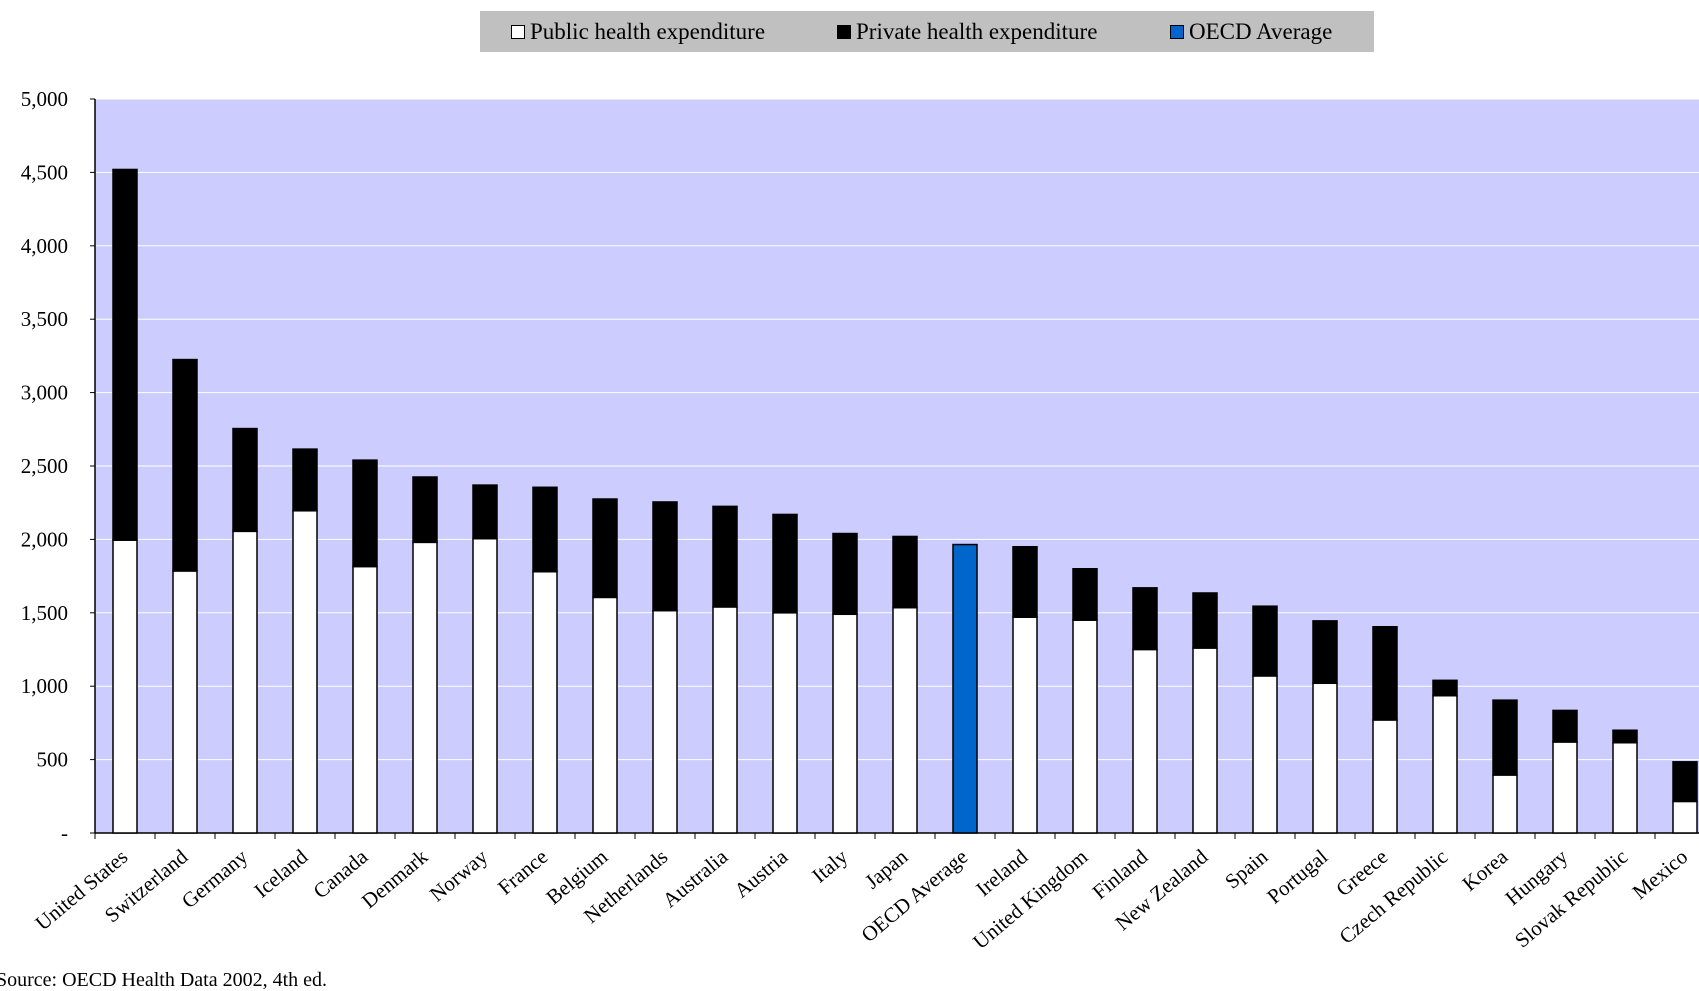 The height and width of the screenshot is (991, 1699). What do you see at coordinates (760, 873) in the screenshot?
I see `x-tick-label: Austria` at bounding box center [760, 873].